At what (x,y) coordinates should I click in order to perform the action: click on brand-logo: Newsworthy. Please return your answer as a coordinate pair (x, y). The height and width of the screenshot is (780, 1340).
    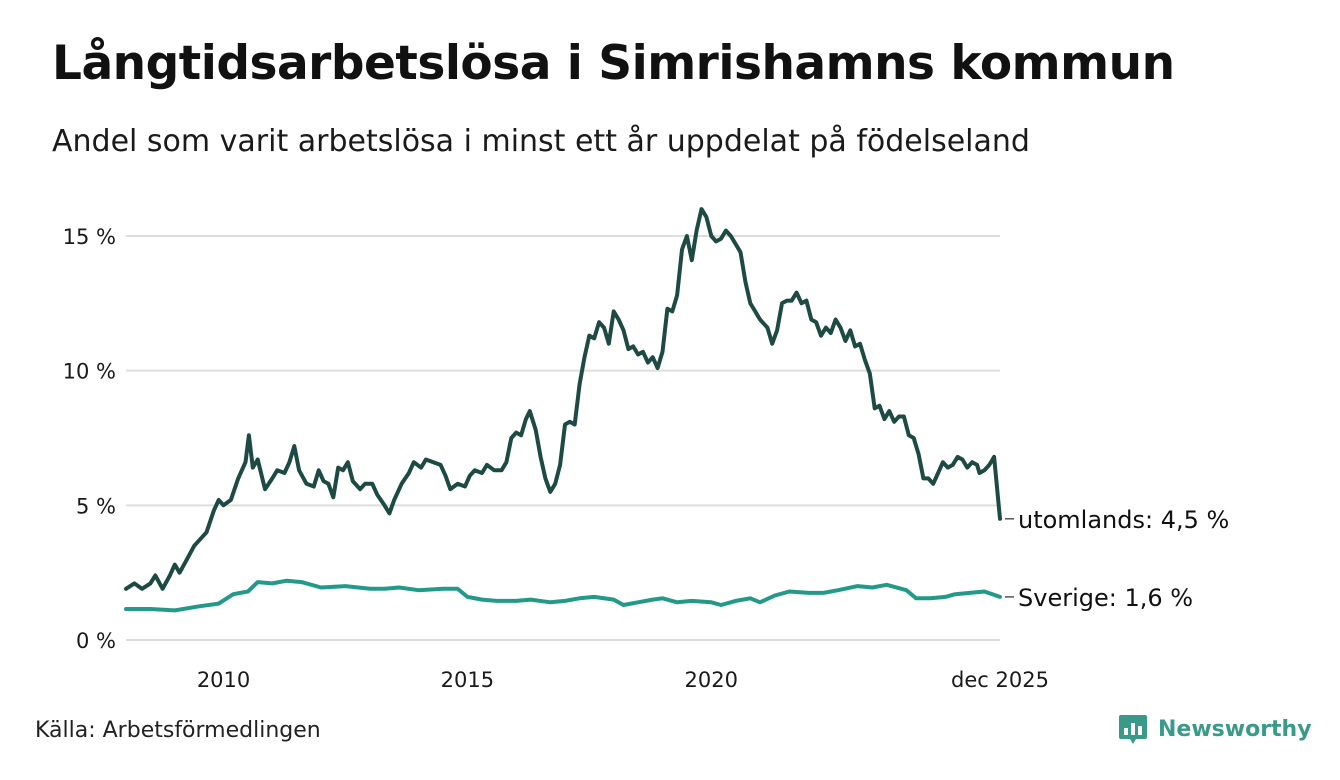
    Looking at the image, I should click on (1215, 729).